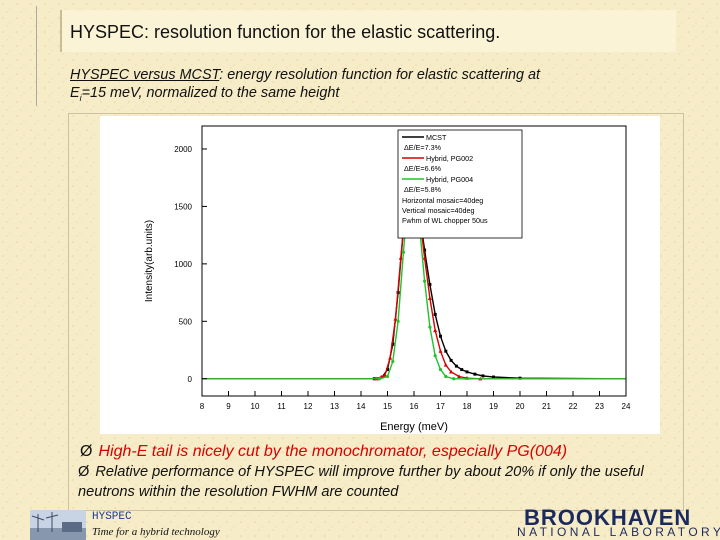 The width and height of the screenshot is (720, 540). What do you see at coordinates (608, 517) in the screenshot?
I see `brookhaven-logo: BROOKHAVEN` at bounding box center [608, 517].